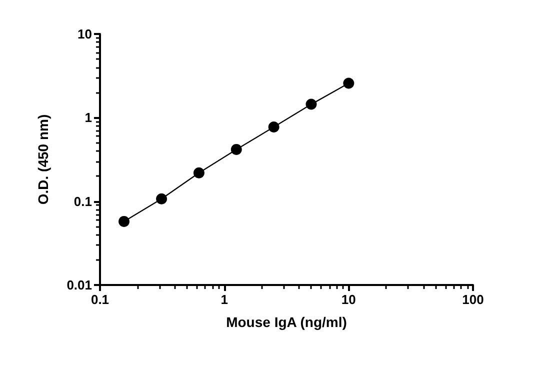 The width and height of the screenshot is (533, 370). I want to click on x-tick-label: 100, so click(473, 299).